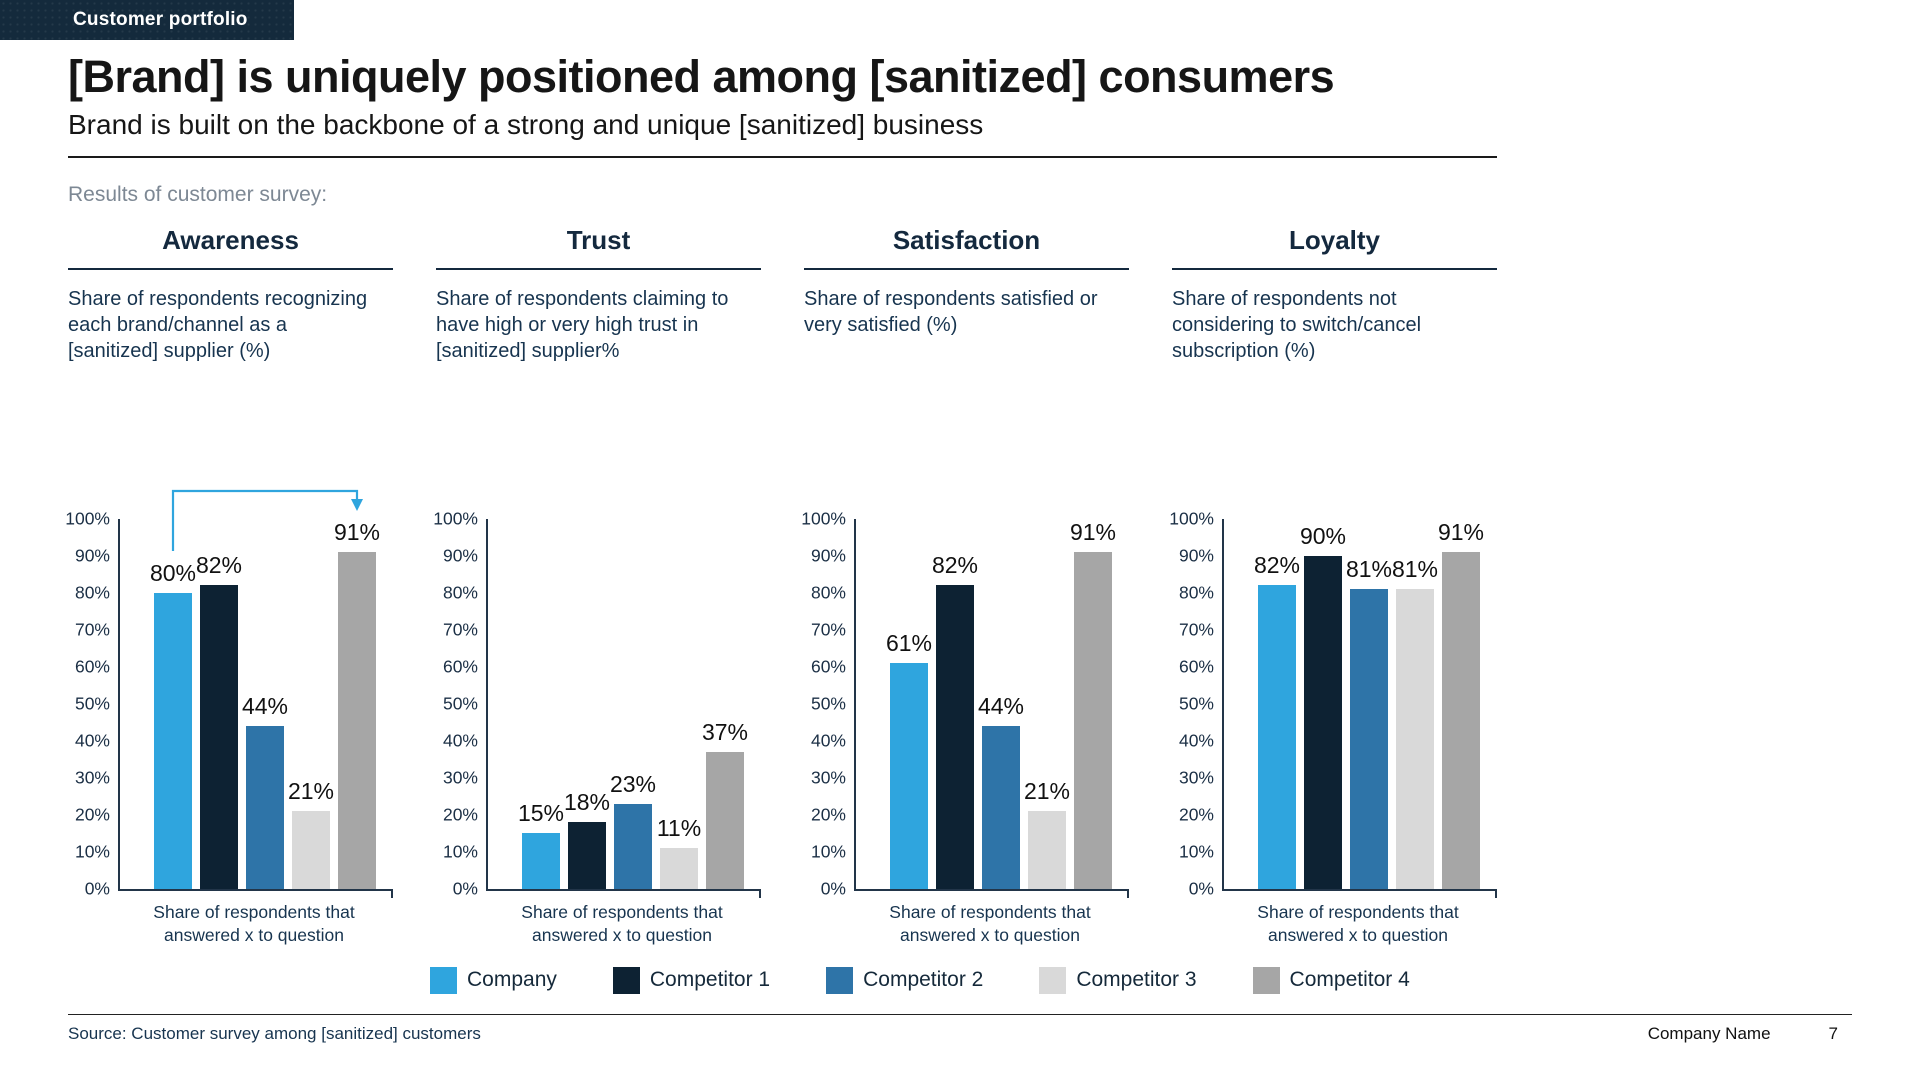  I want to click on plot-area: 61% 82% 44% 21% 91%, so click(991, 708).